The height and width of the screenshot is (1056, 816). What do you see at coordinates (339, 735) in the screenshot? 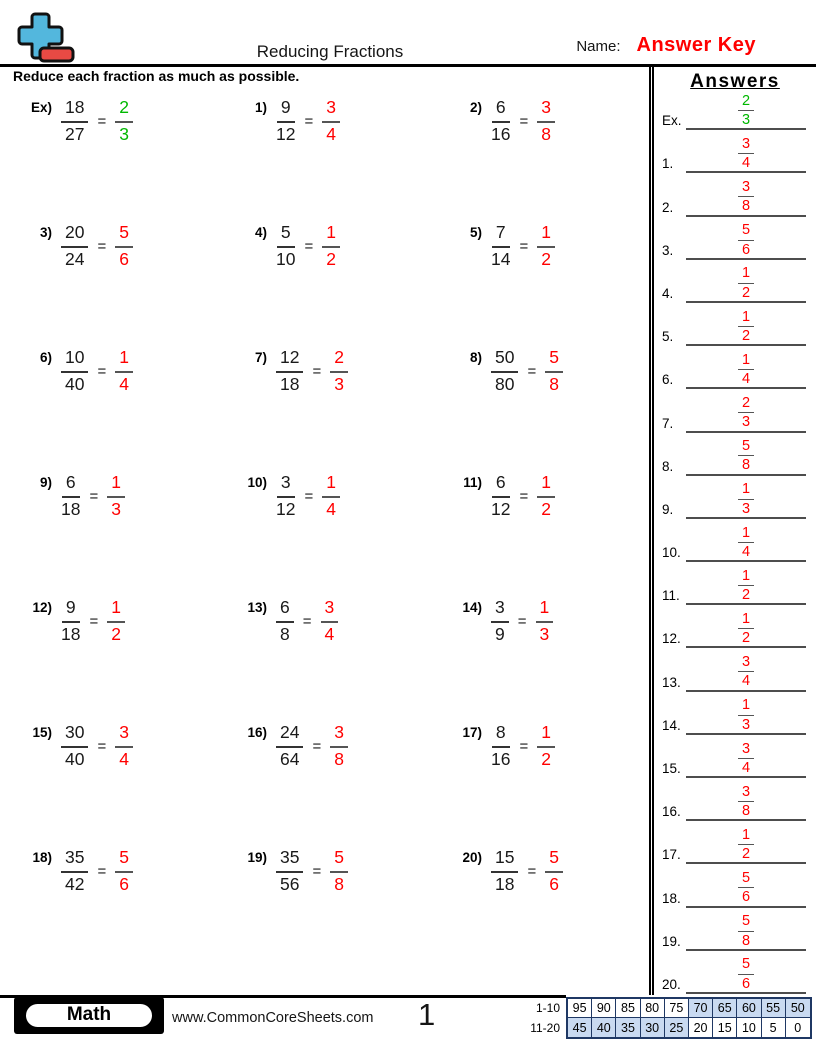
I see `answer-numerator: 3` at bounding box center [339, 735].